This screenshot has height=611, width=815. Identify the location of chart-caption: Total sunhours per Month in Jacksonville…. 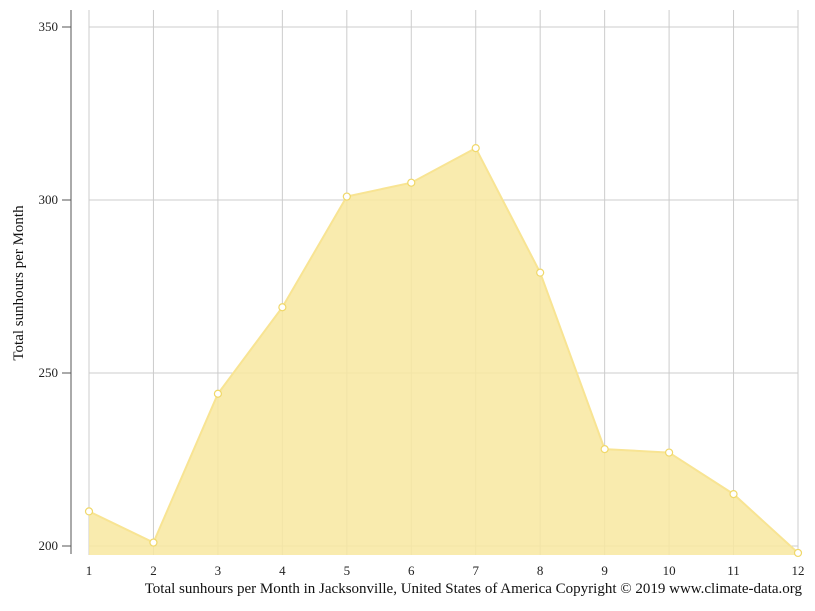
(473, 589).